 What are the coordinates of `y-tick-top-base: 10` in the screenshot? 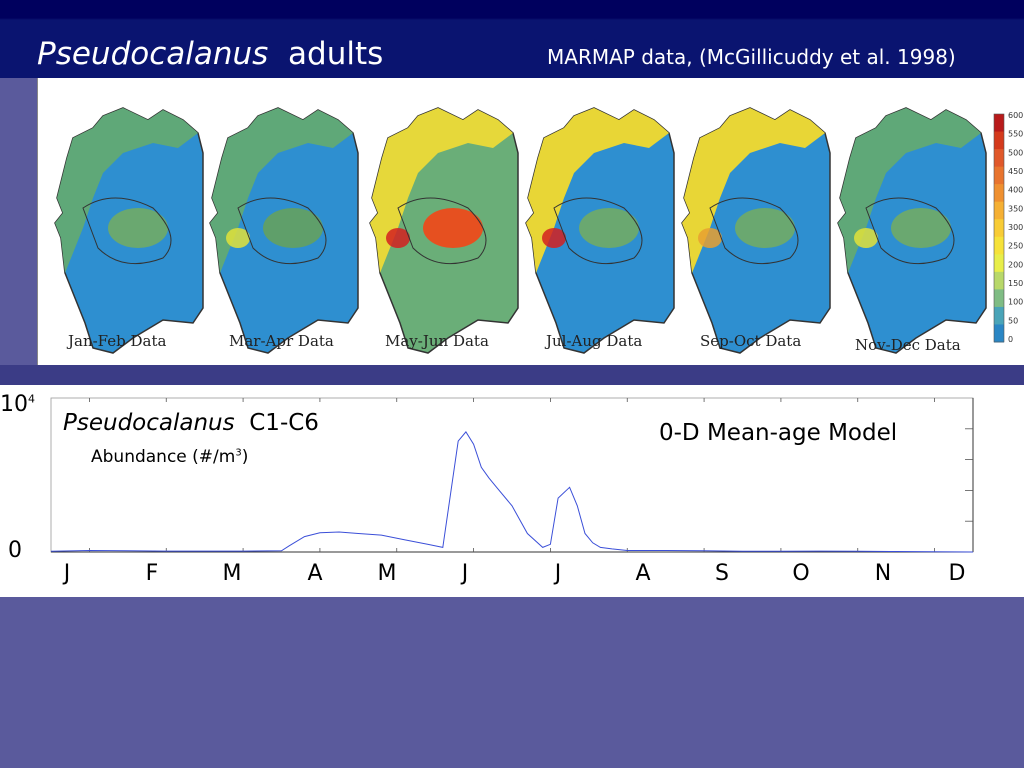 It's located at (14, 404).